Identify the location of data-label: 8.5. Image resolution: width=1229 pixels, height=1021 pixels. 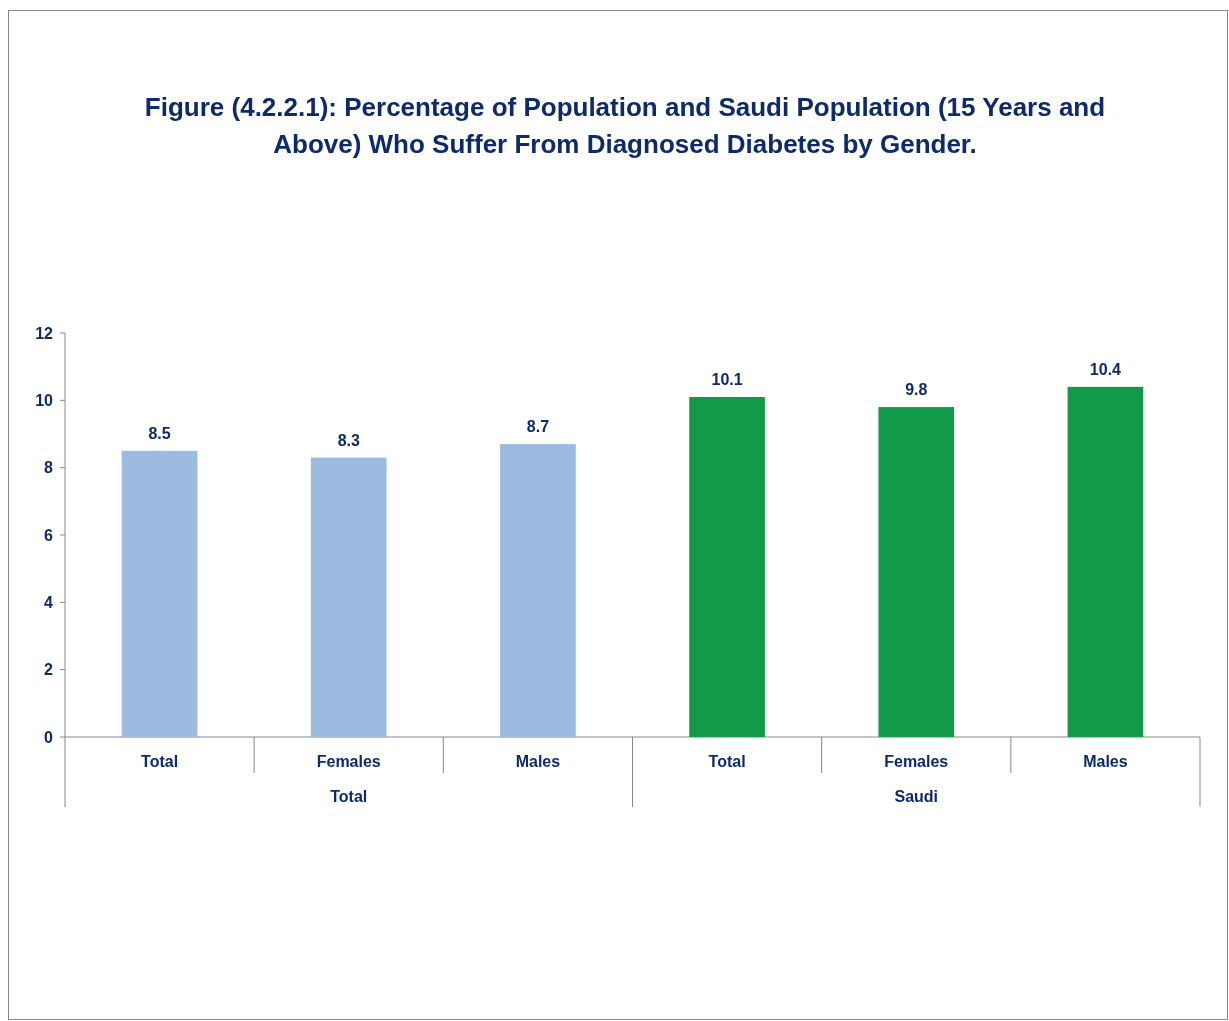
(159, 433).